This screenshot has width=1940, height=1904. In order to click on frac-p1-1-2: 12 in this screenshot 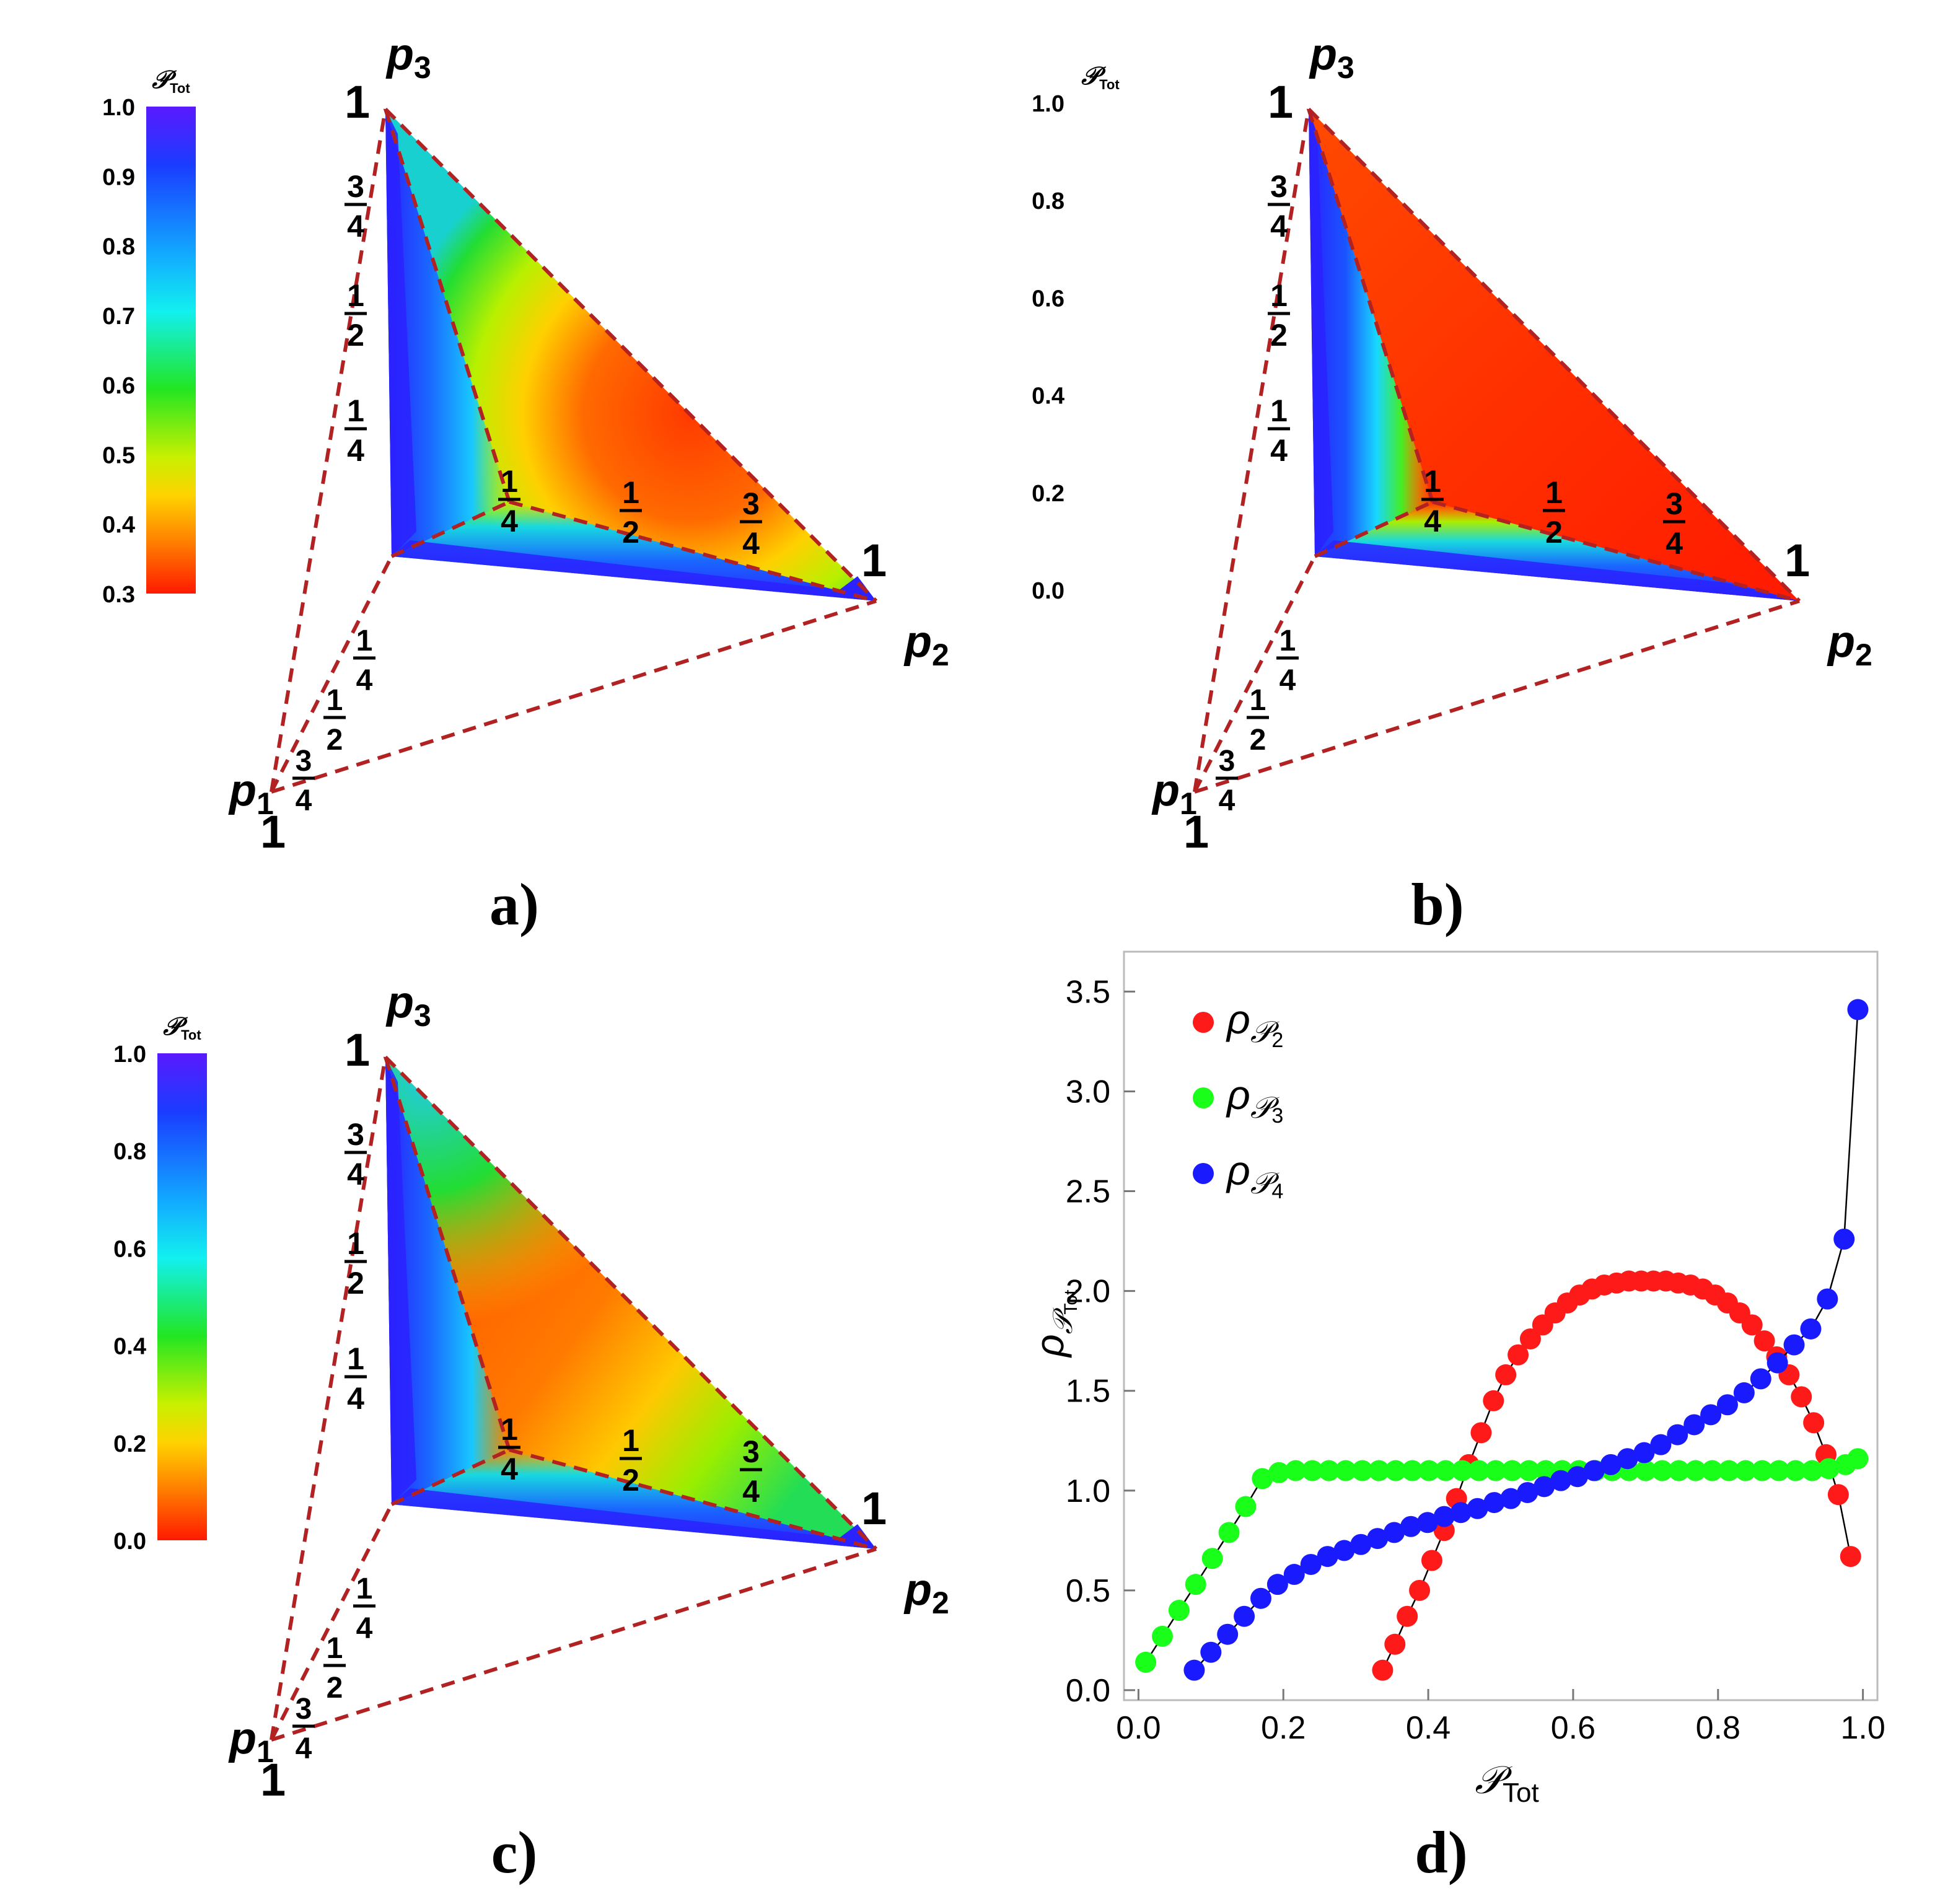, I will do `click(334, 721)`.